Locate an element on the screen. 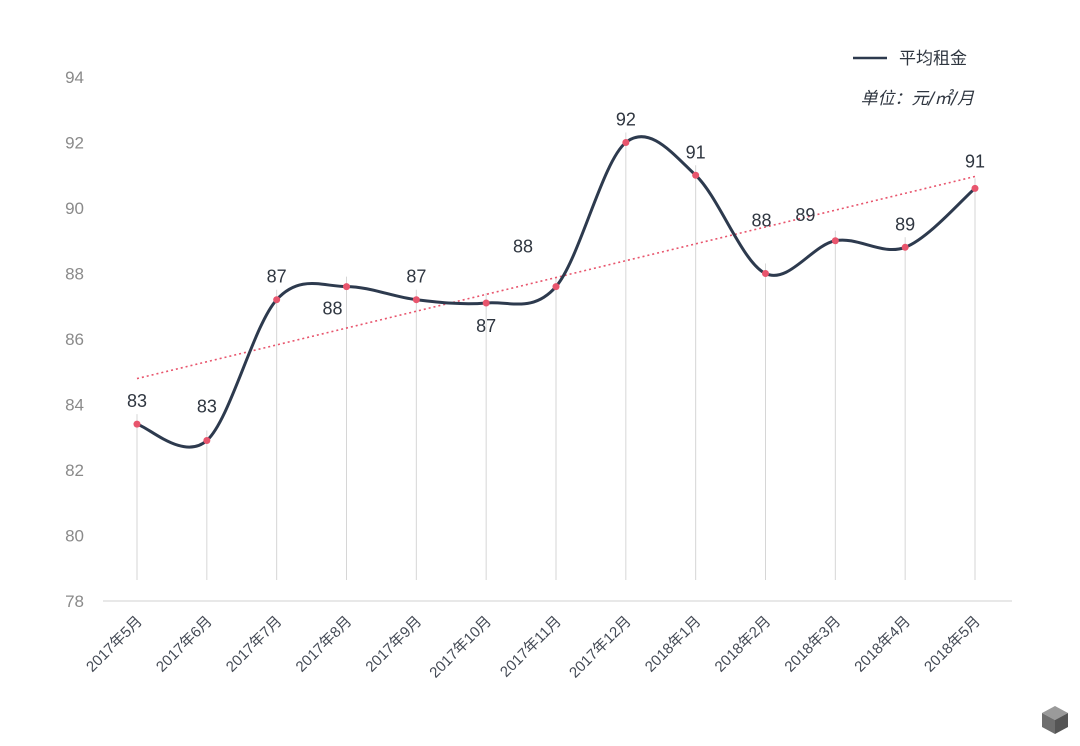 Image resolution: width=1080 pixels, height=746 pixels. x-tick-label: 2017年5月 is located at coordinates (114, 644).